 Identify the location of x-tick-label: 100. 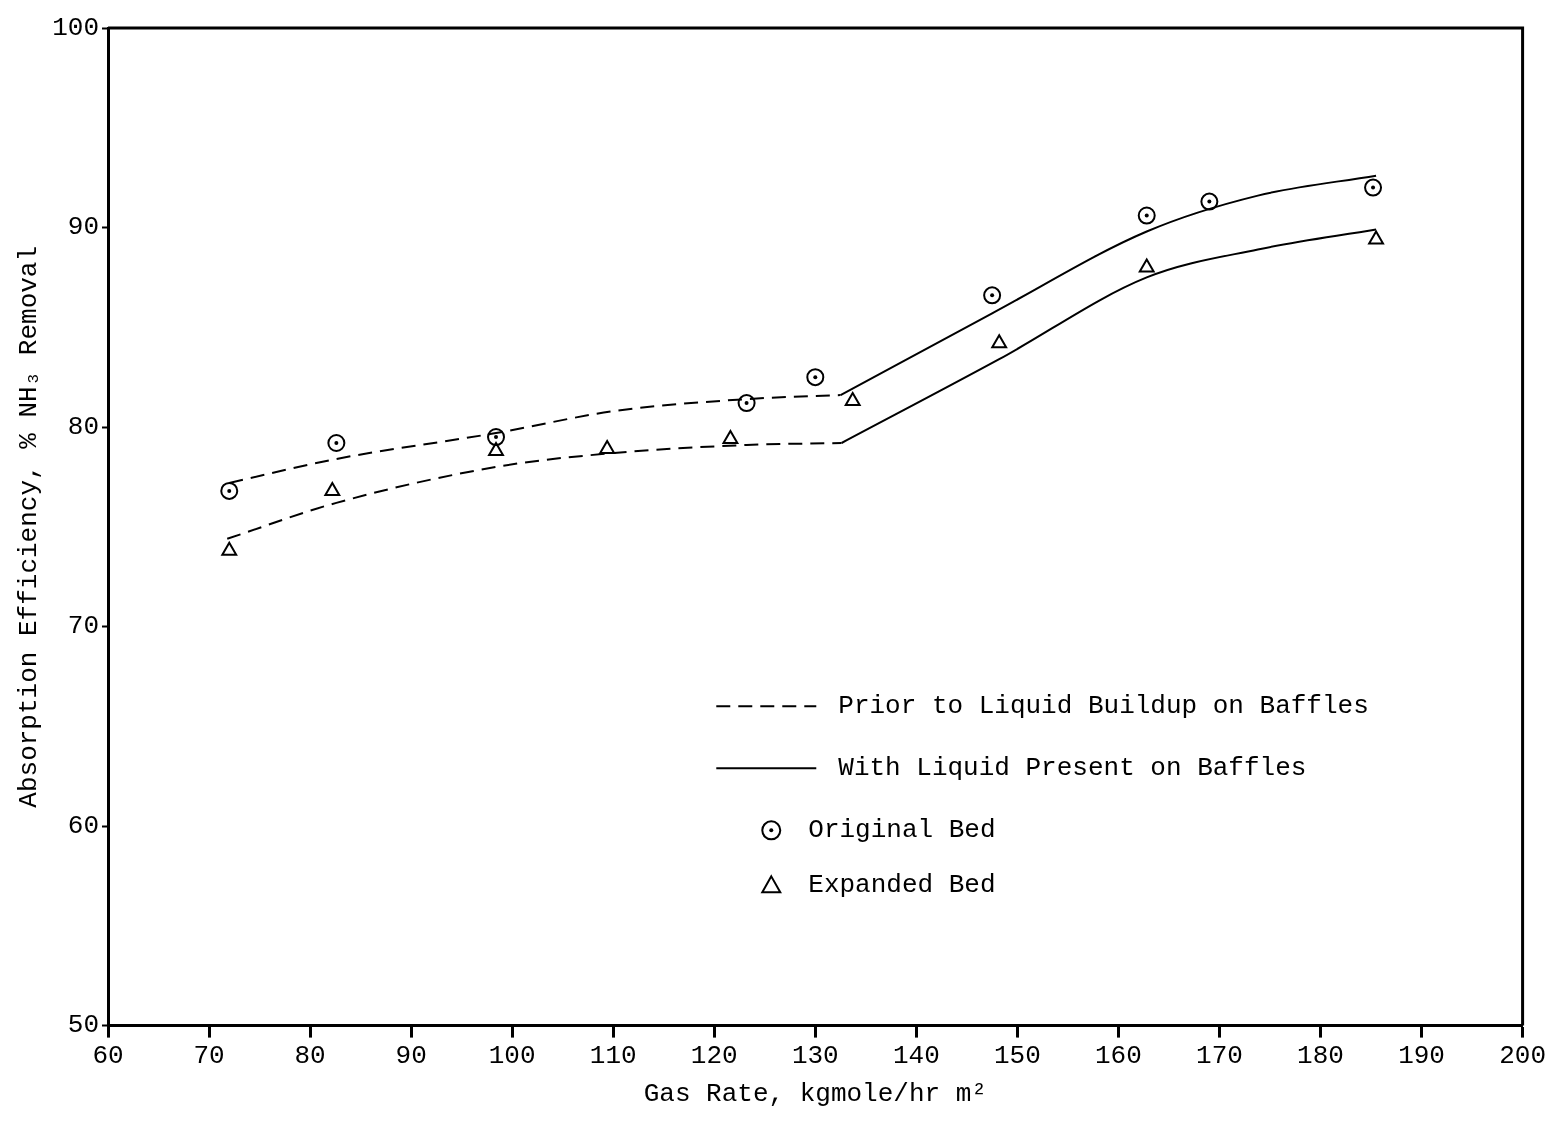
(512, 1056).